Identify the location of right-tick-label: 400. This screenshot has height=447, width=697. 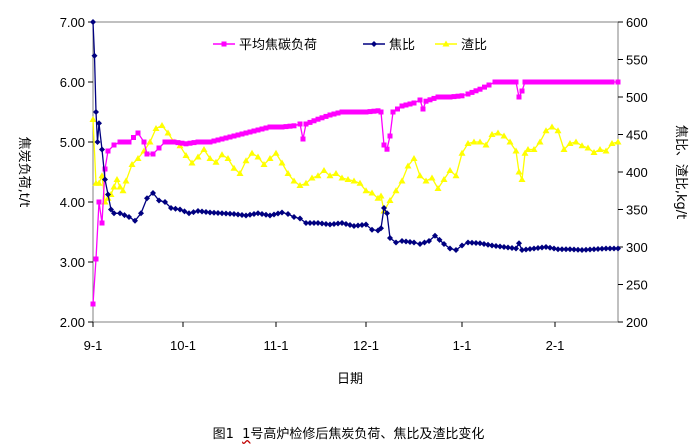
(637, 172).